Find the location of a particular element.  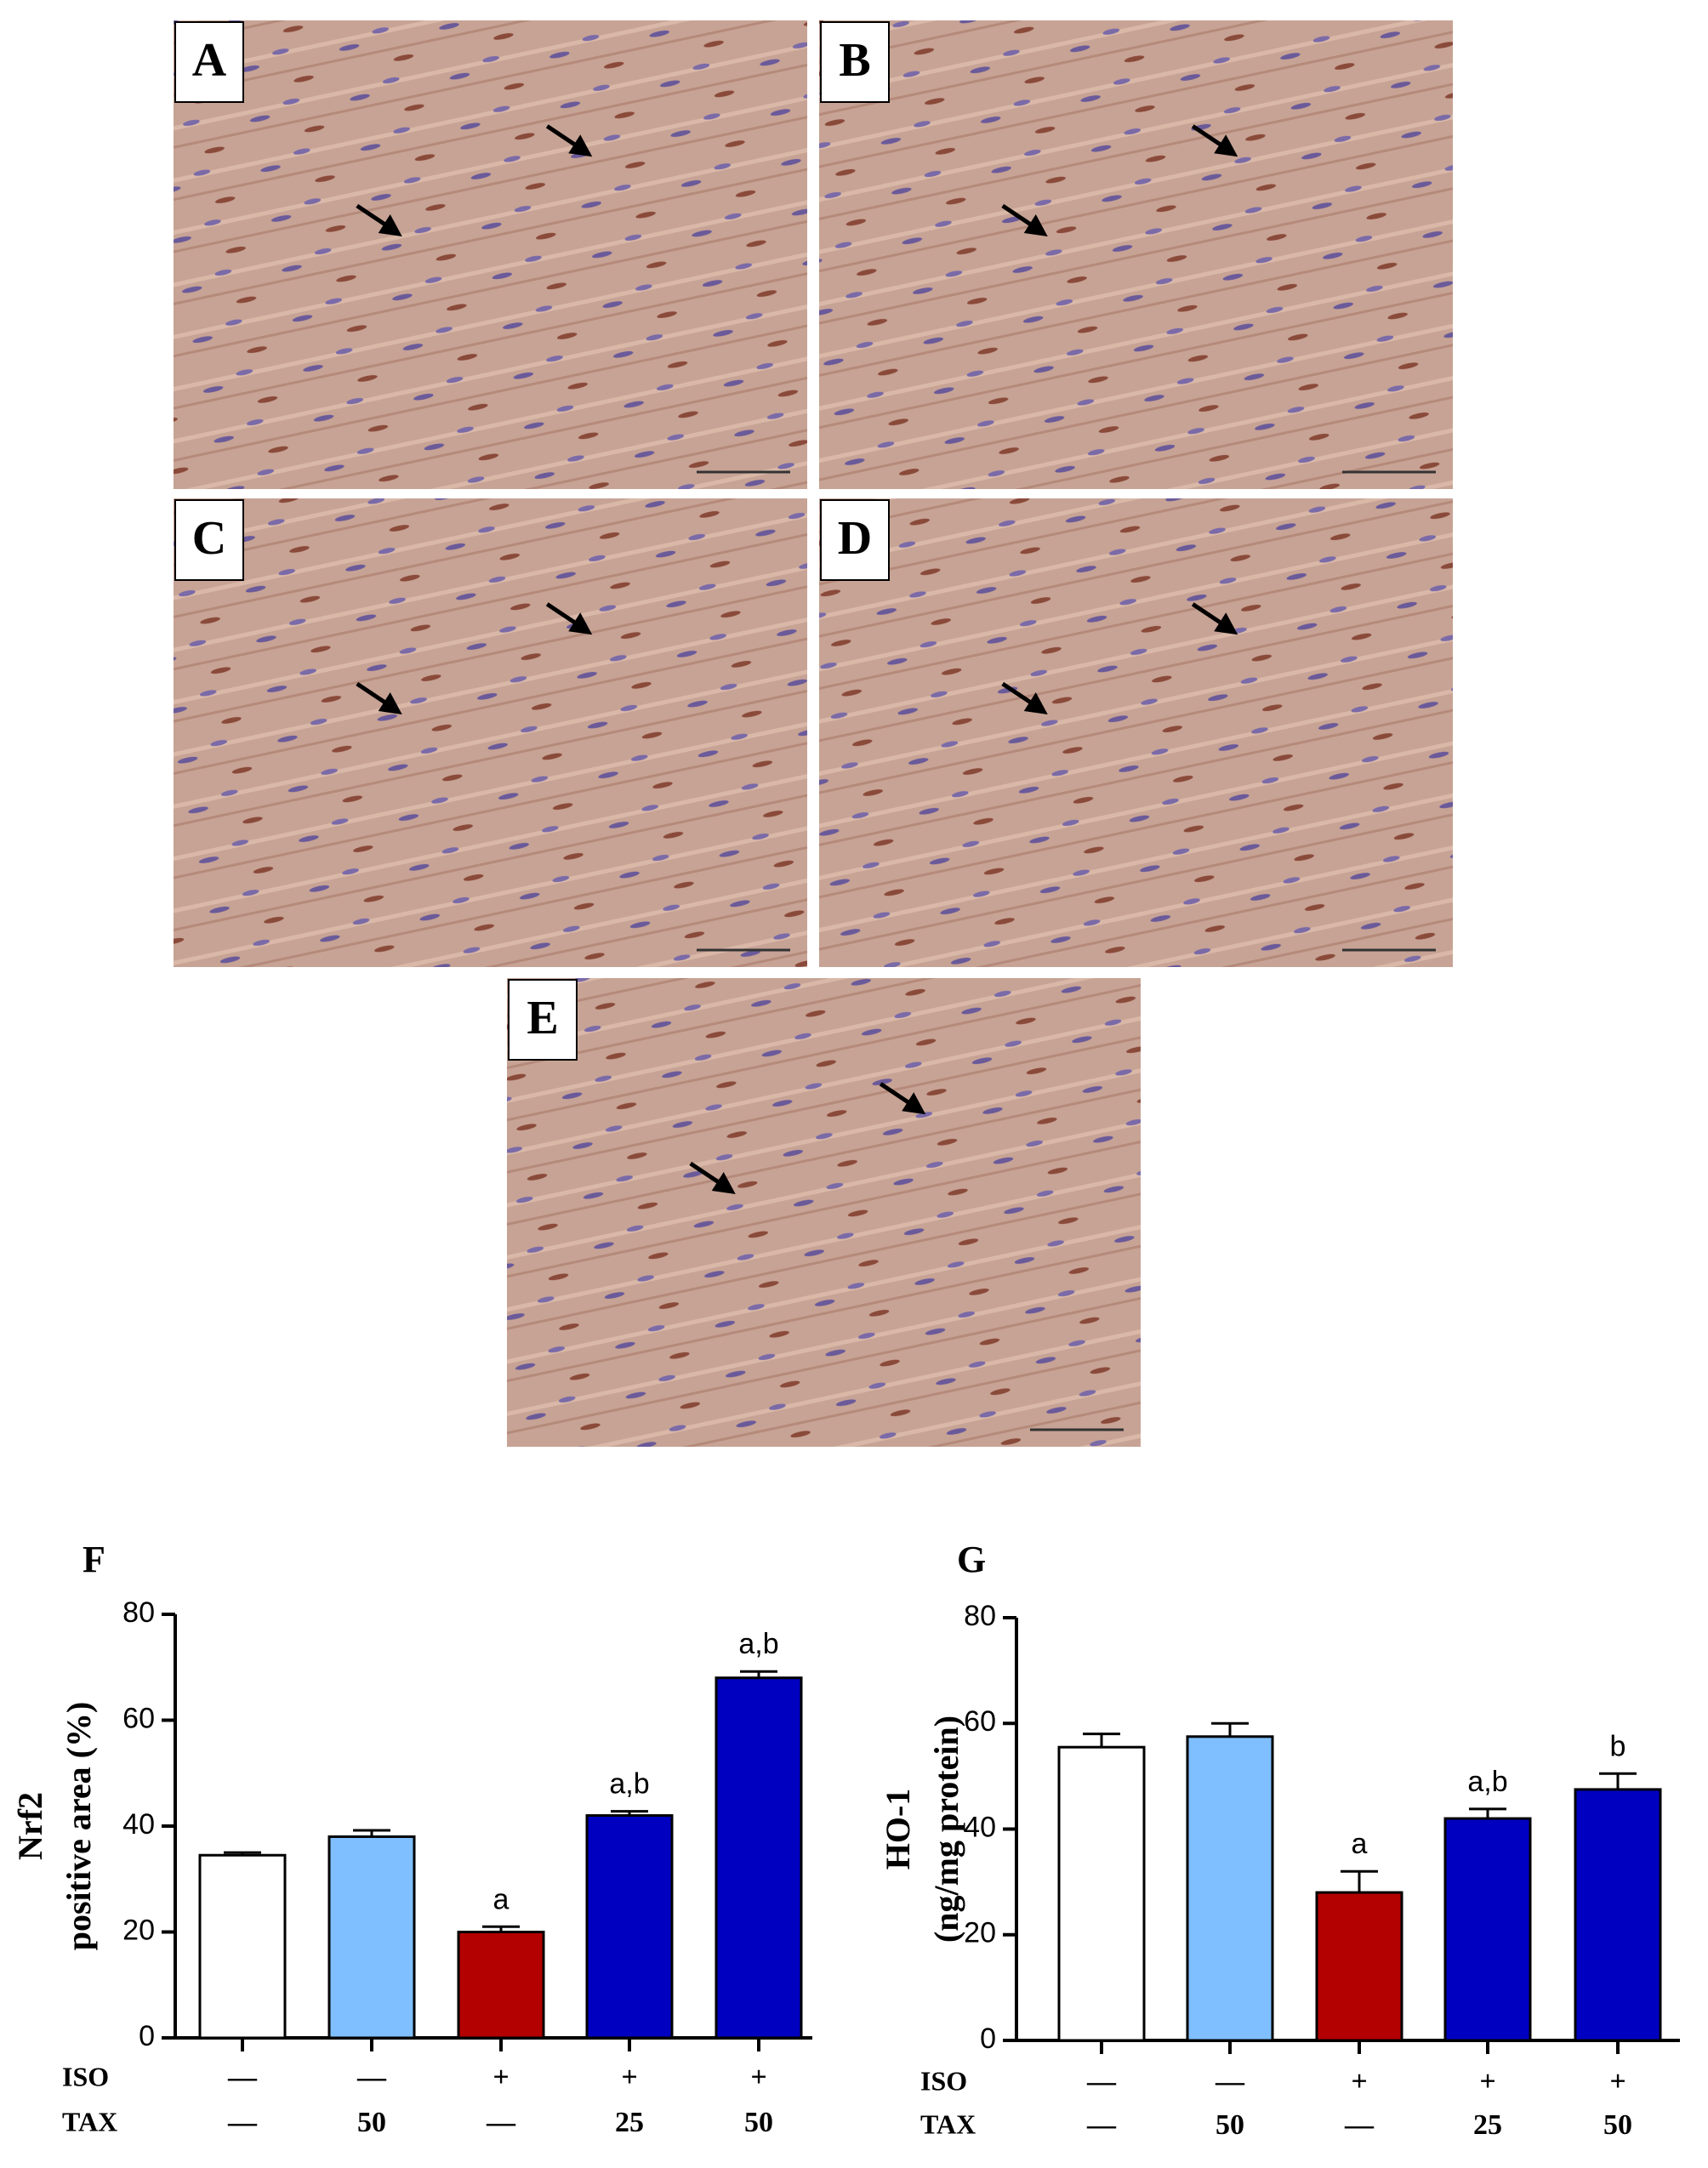

y-axis-label: Nrf2 is located at coordinates (30, 1826).